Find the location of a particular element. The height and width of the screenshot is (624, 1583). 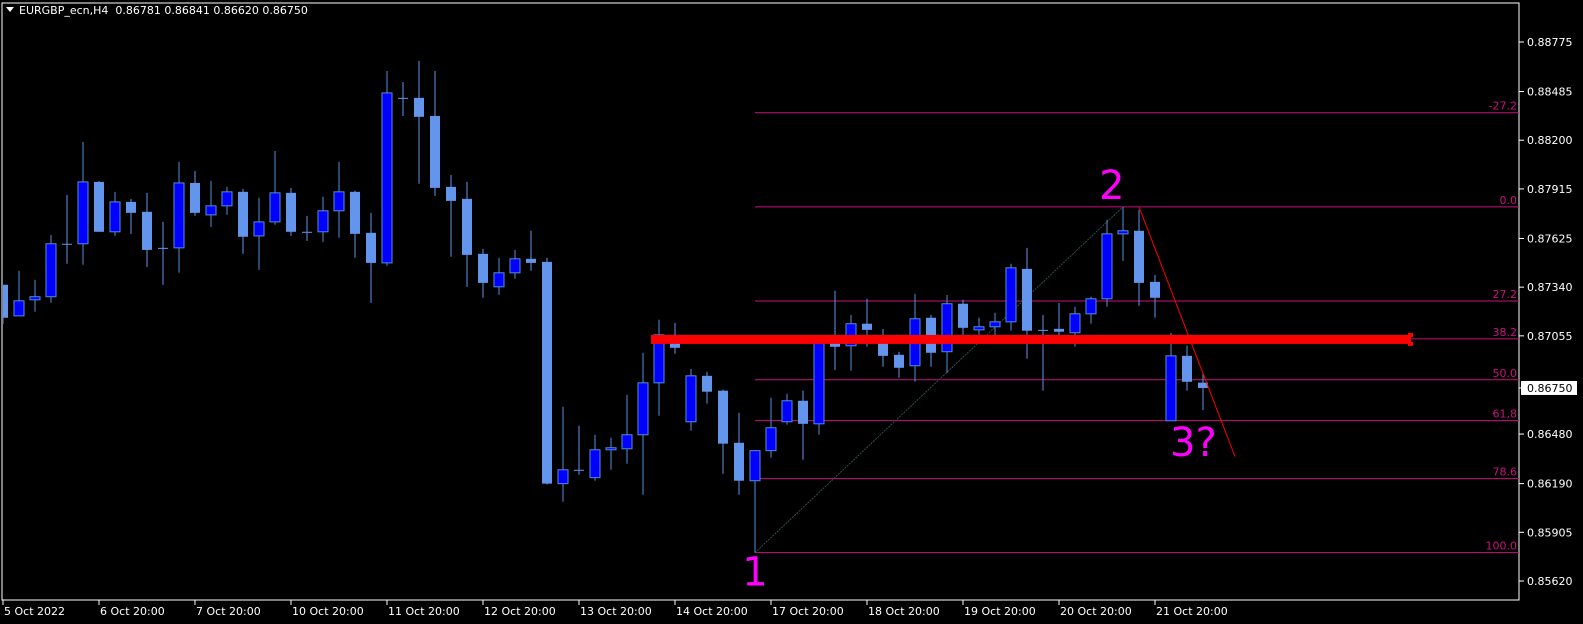

fib-level-label: 100.0 is located at coordinates (1502, 546).